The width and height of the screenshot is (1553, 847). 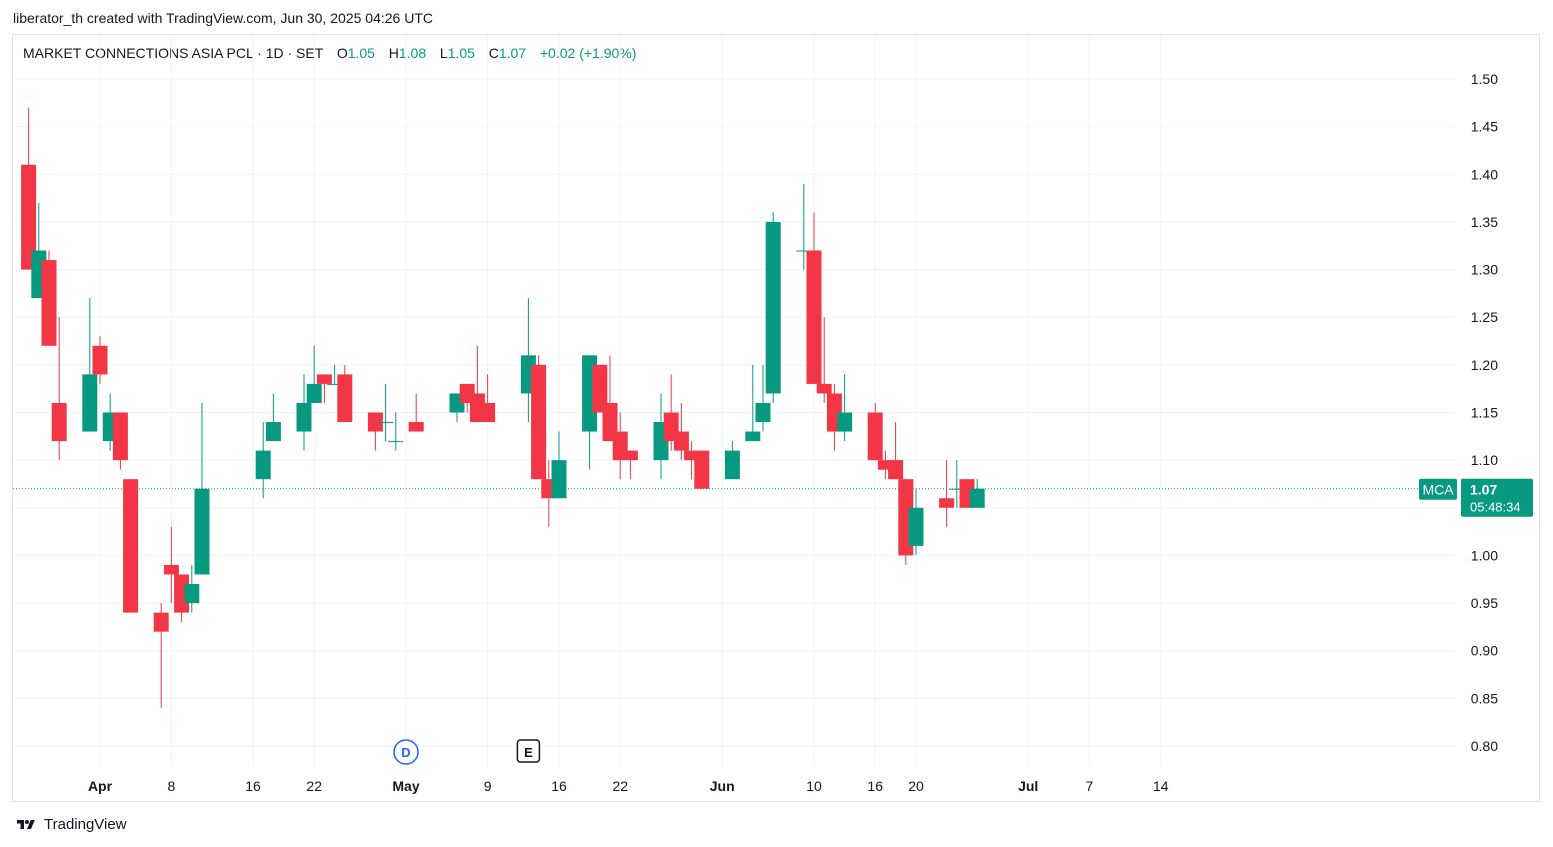 I want to click on time-tick-label: Jun, so click(x=722, y=786).